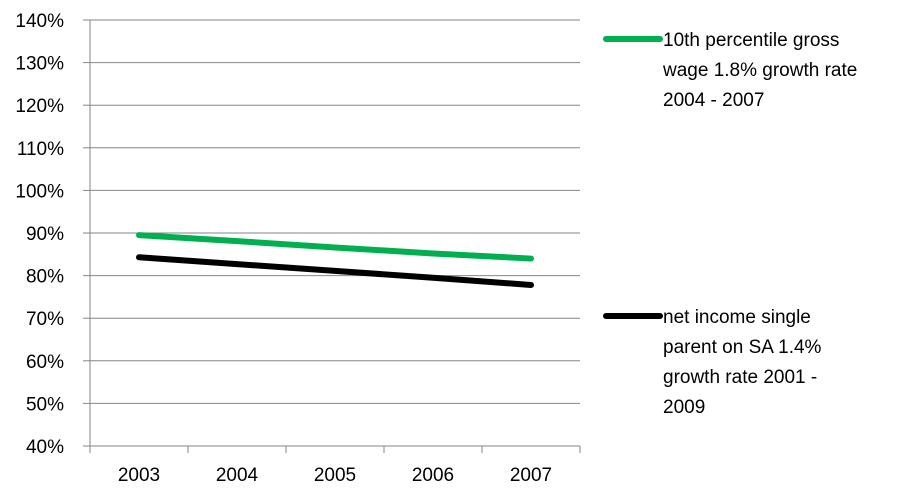  What do you see at coordinates (39, 106) in the screenshot?
I see `y-tick-label: 120%` at bounding box center [39, 106].